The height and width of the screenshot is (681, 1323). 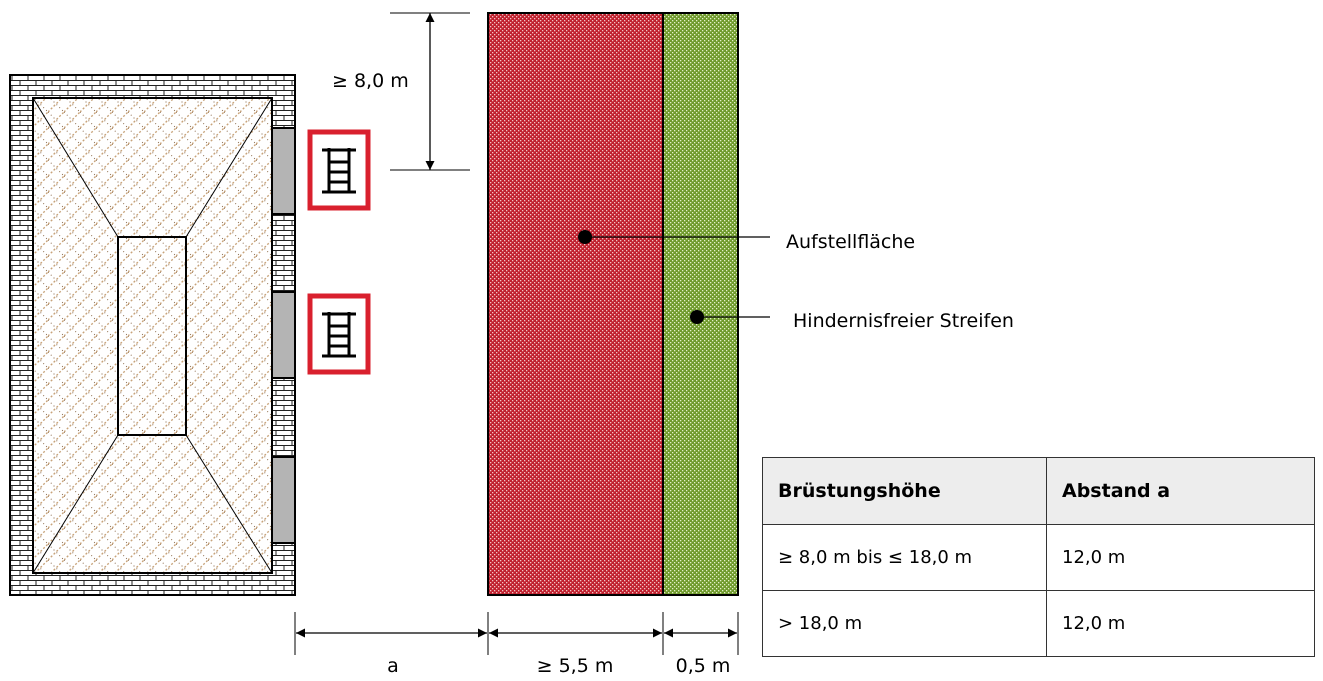 What do you see at coordinates (575, 304) in the screenshot?
I see `aufstellflaeche-area` at bounding box center [575, 304].